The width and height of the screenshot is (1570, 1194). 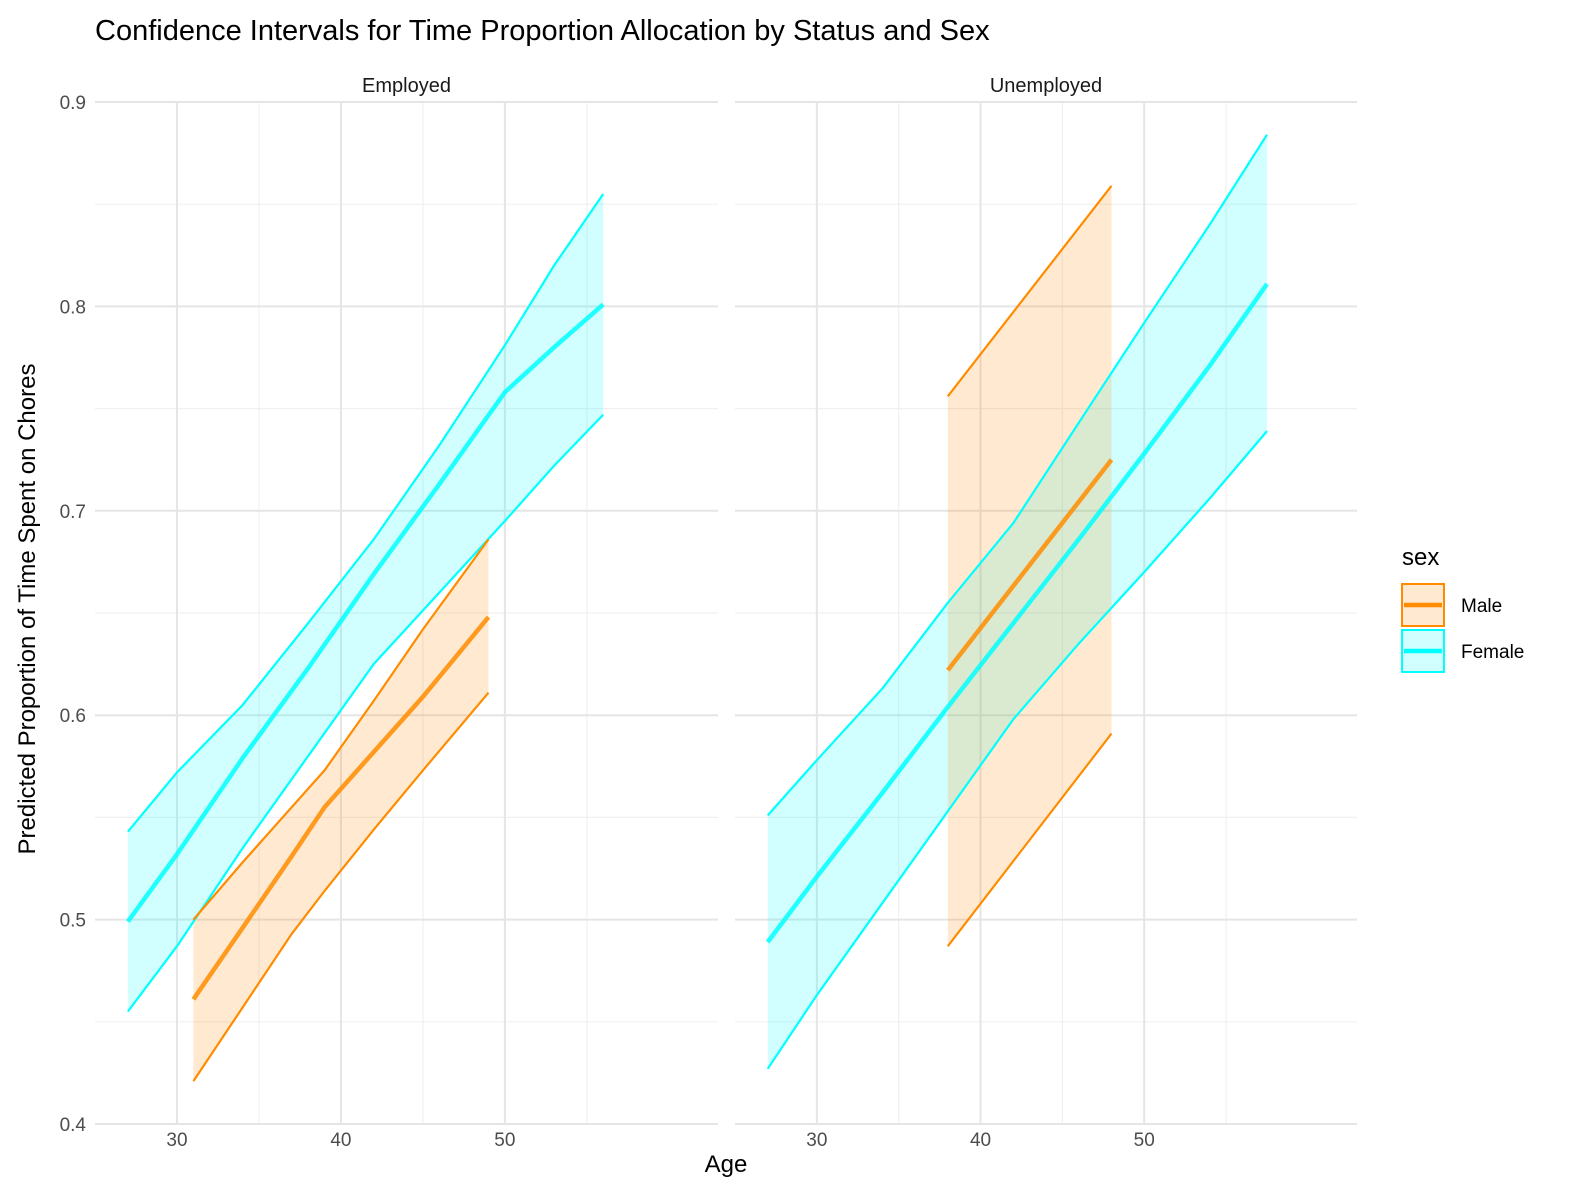 What do you see at coordinates (726, 1164) in the screenshot?
I see `x-axis-title: Age` at bounding box center [726, 1164].